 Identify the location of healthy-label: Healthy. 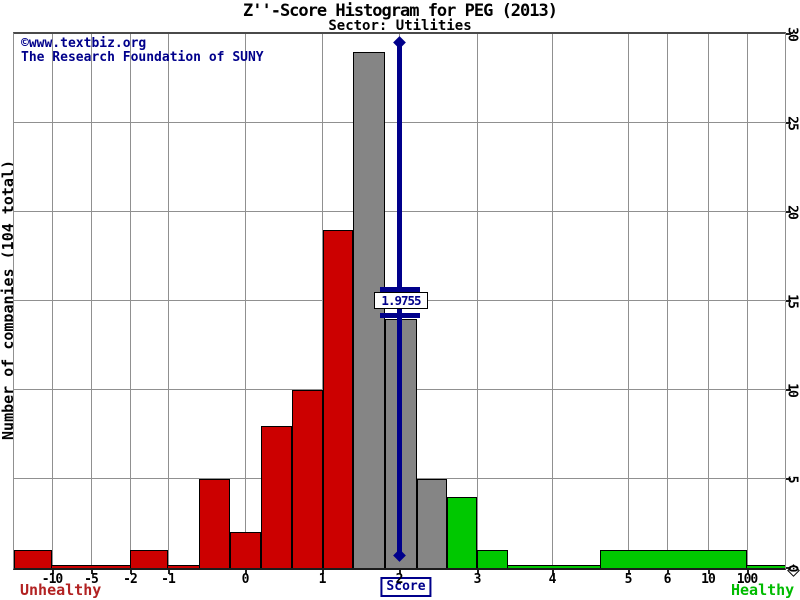
(763, 590).